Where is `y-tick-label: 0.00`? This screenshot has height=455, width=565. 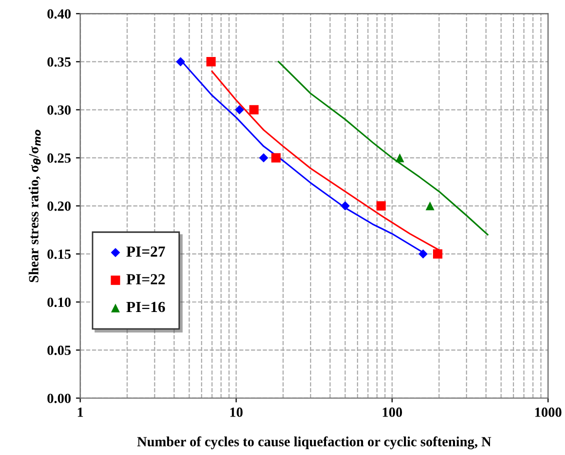
y-tick-label: 0.00 is located at coordinates (59, 399).